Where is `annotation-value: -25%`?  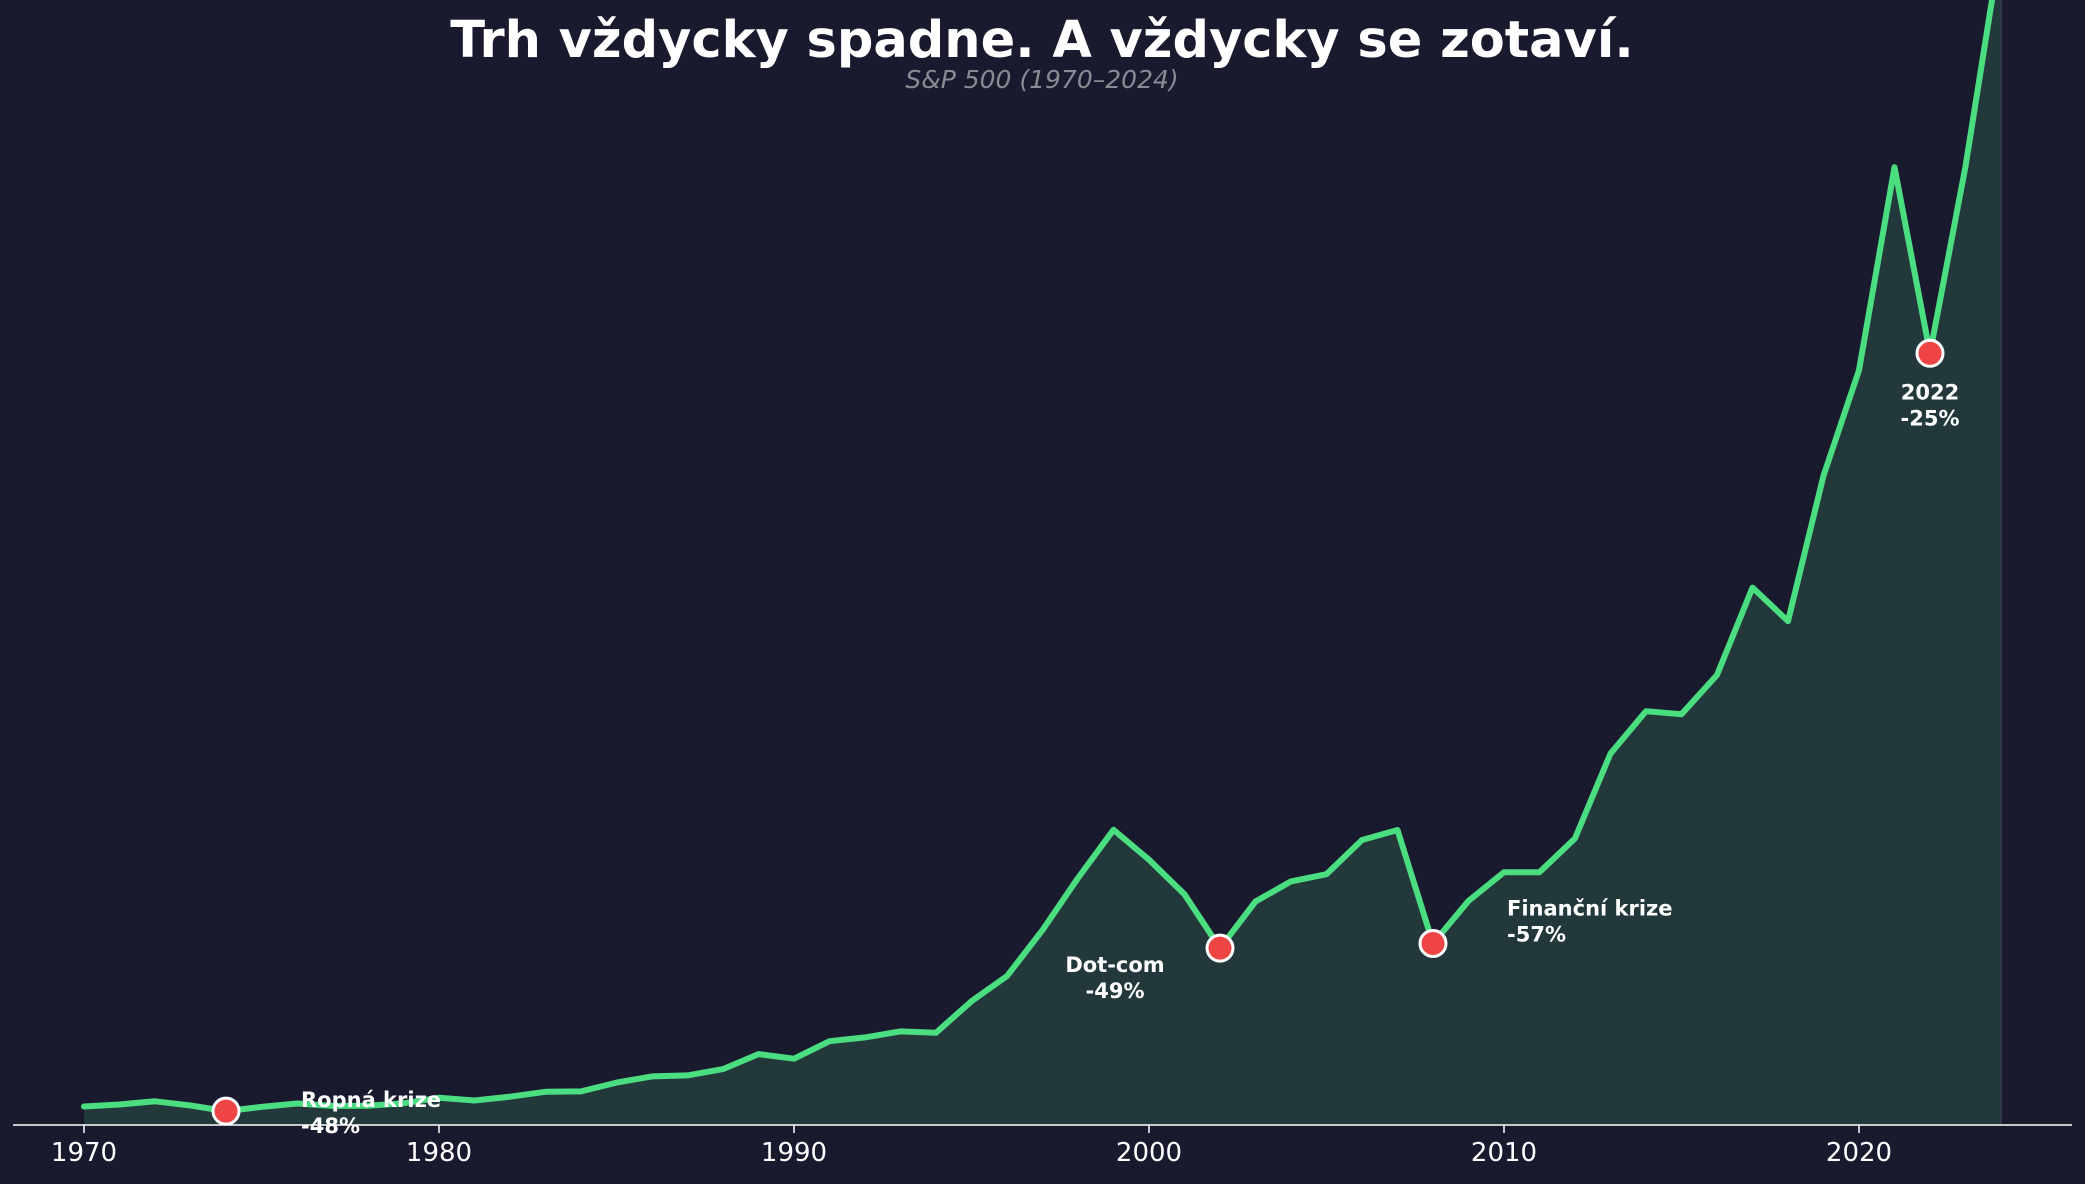 annotation-value: -25% is located at coordinates (1930, 418).